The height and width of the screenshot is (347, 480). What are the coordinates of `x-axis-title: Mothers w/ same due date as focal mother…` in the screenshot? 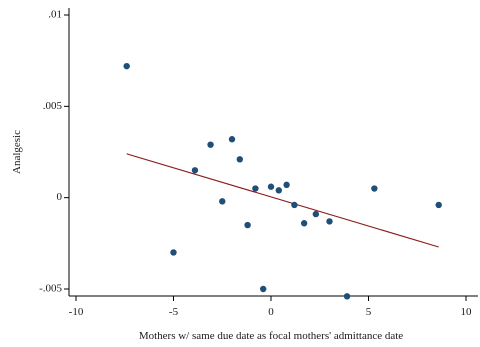 It's located at (271, 336).